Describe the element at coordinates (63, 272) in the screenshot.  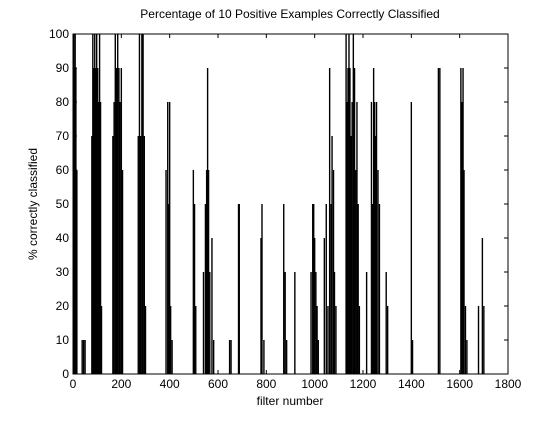
I see `y-tick-label: 30` at that location.